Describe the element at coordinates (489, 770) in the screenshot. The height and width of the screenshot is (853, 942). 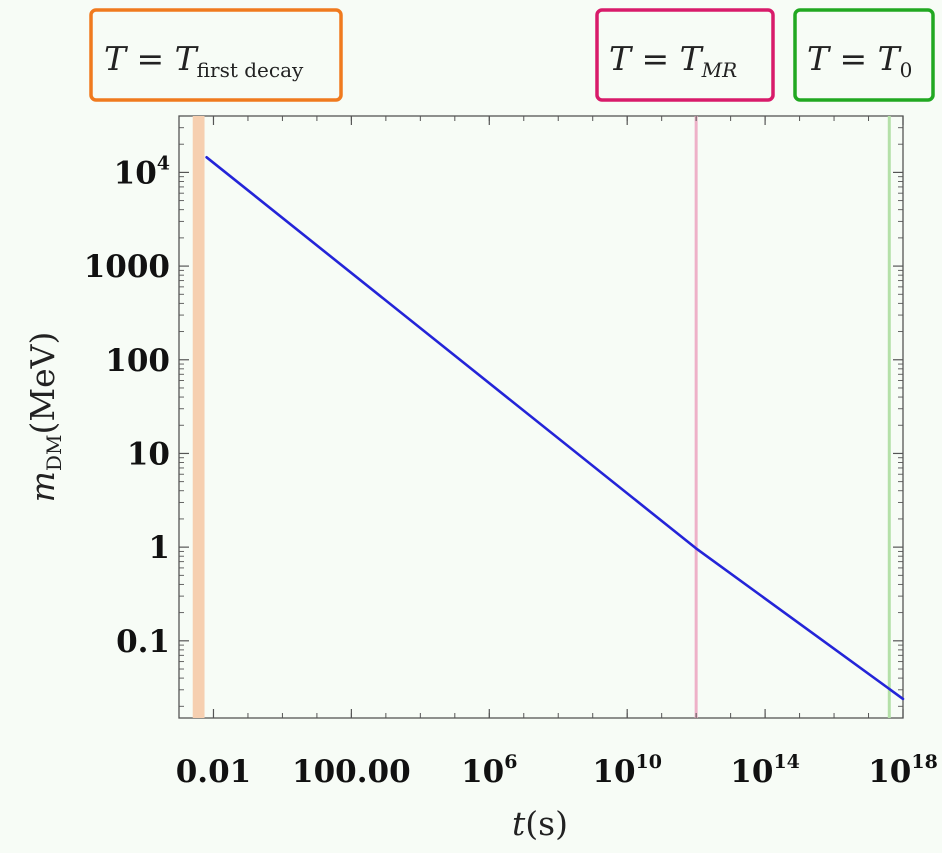
I see `x-tick-label-2: 106` at that location.